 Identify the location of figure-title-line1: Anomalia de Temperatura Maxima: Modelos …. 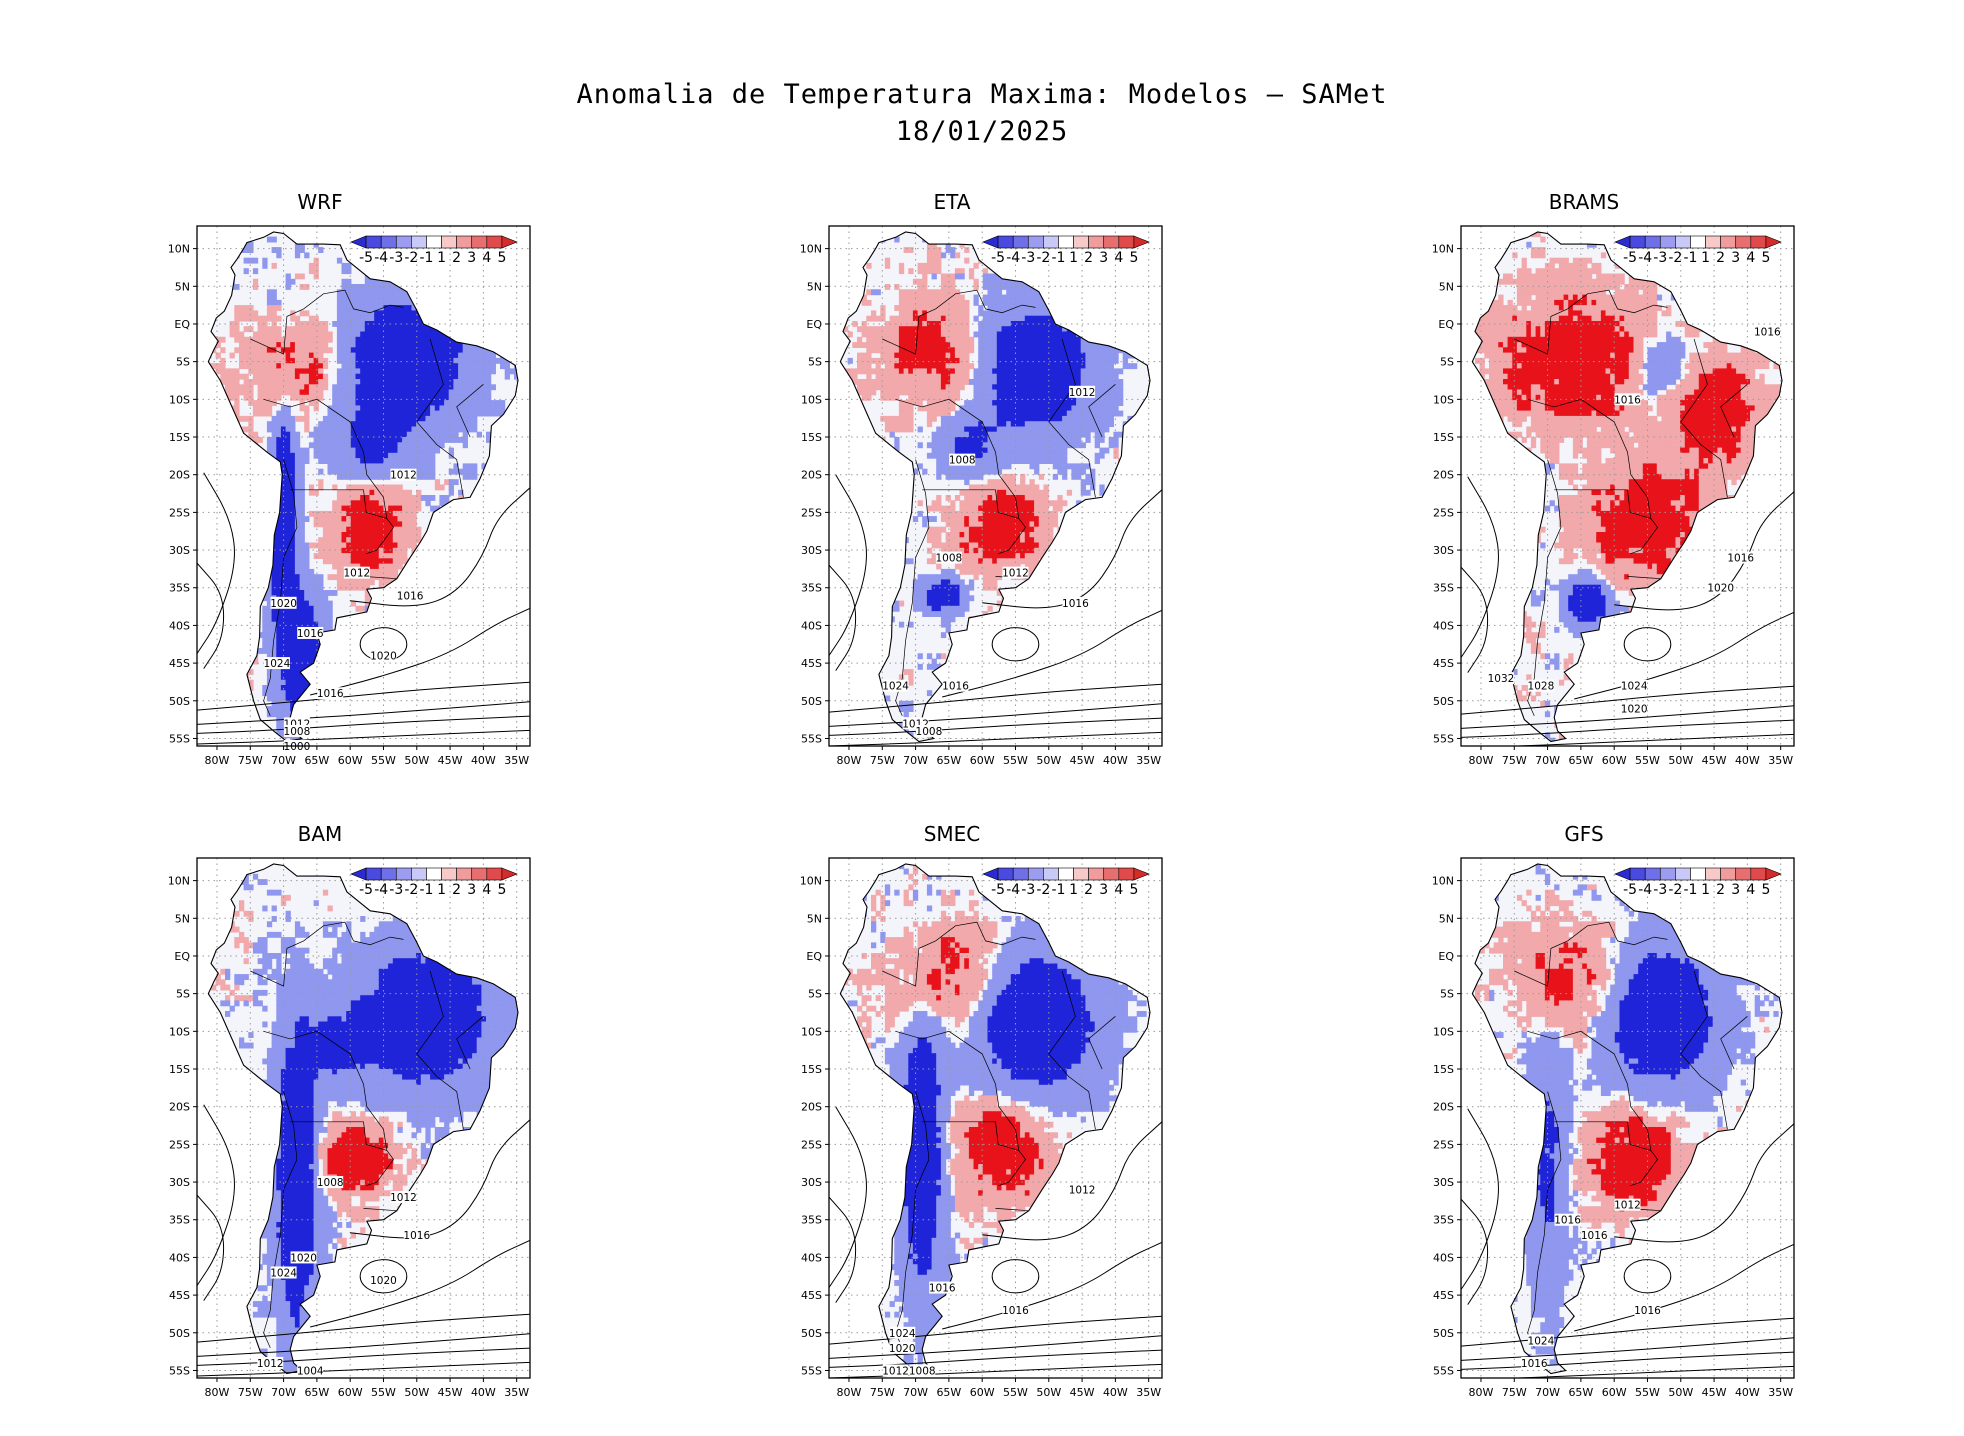
(982, 94).